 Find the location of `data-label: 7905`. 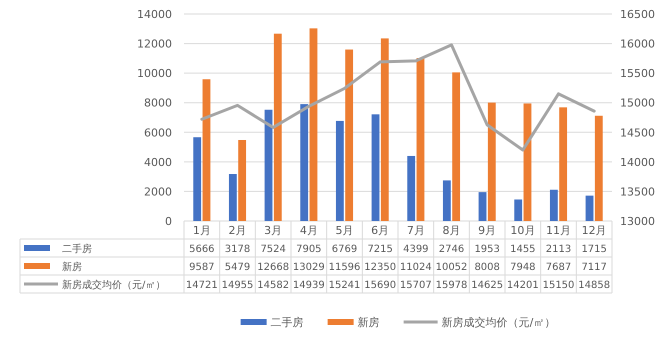

data-label: 7905 is located at coordinates (309, 249).